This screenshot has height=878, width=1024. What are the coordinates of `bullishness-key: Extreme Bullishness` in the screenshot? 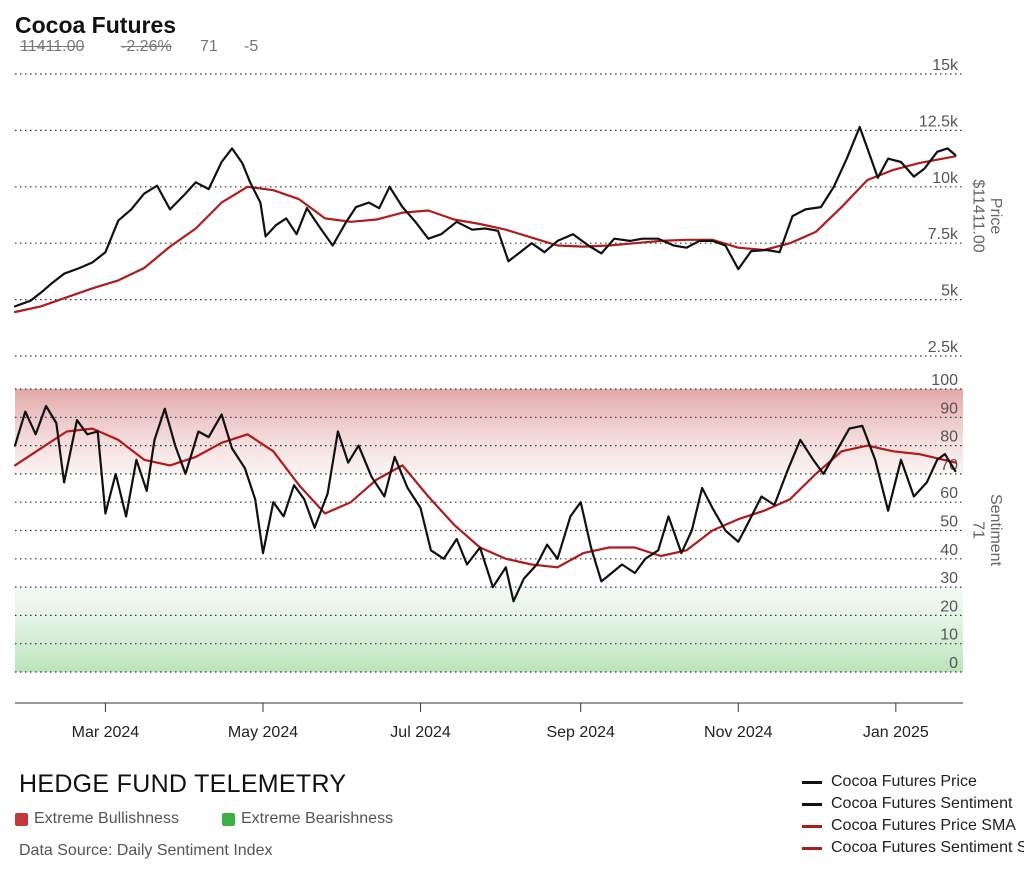 It's located at (97, 819).